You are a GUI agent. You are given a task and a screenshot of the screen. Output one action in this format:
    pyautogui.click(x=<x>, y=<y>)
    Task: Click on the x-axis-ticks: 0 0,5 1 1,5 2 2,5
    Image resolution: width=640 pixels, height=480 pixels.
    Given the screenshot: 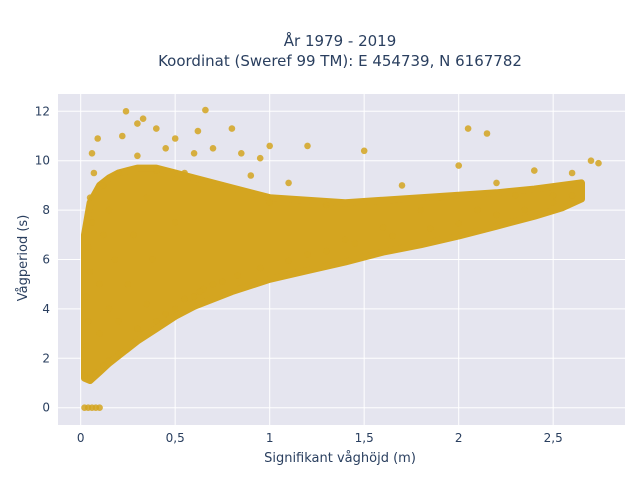 What is the action you would take?
    pyautogui.click(x=320, y=438)
    